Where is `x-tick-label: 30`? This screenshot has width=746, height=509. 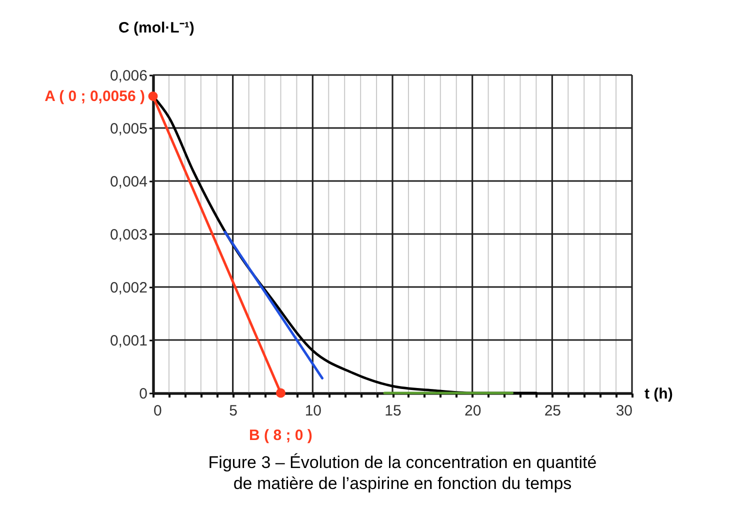 x-tick-label: 30 is located at coordinates (624, 411).